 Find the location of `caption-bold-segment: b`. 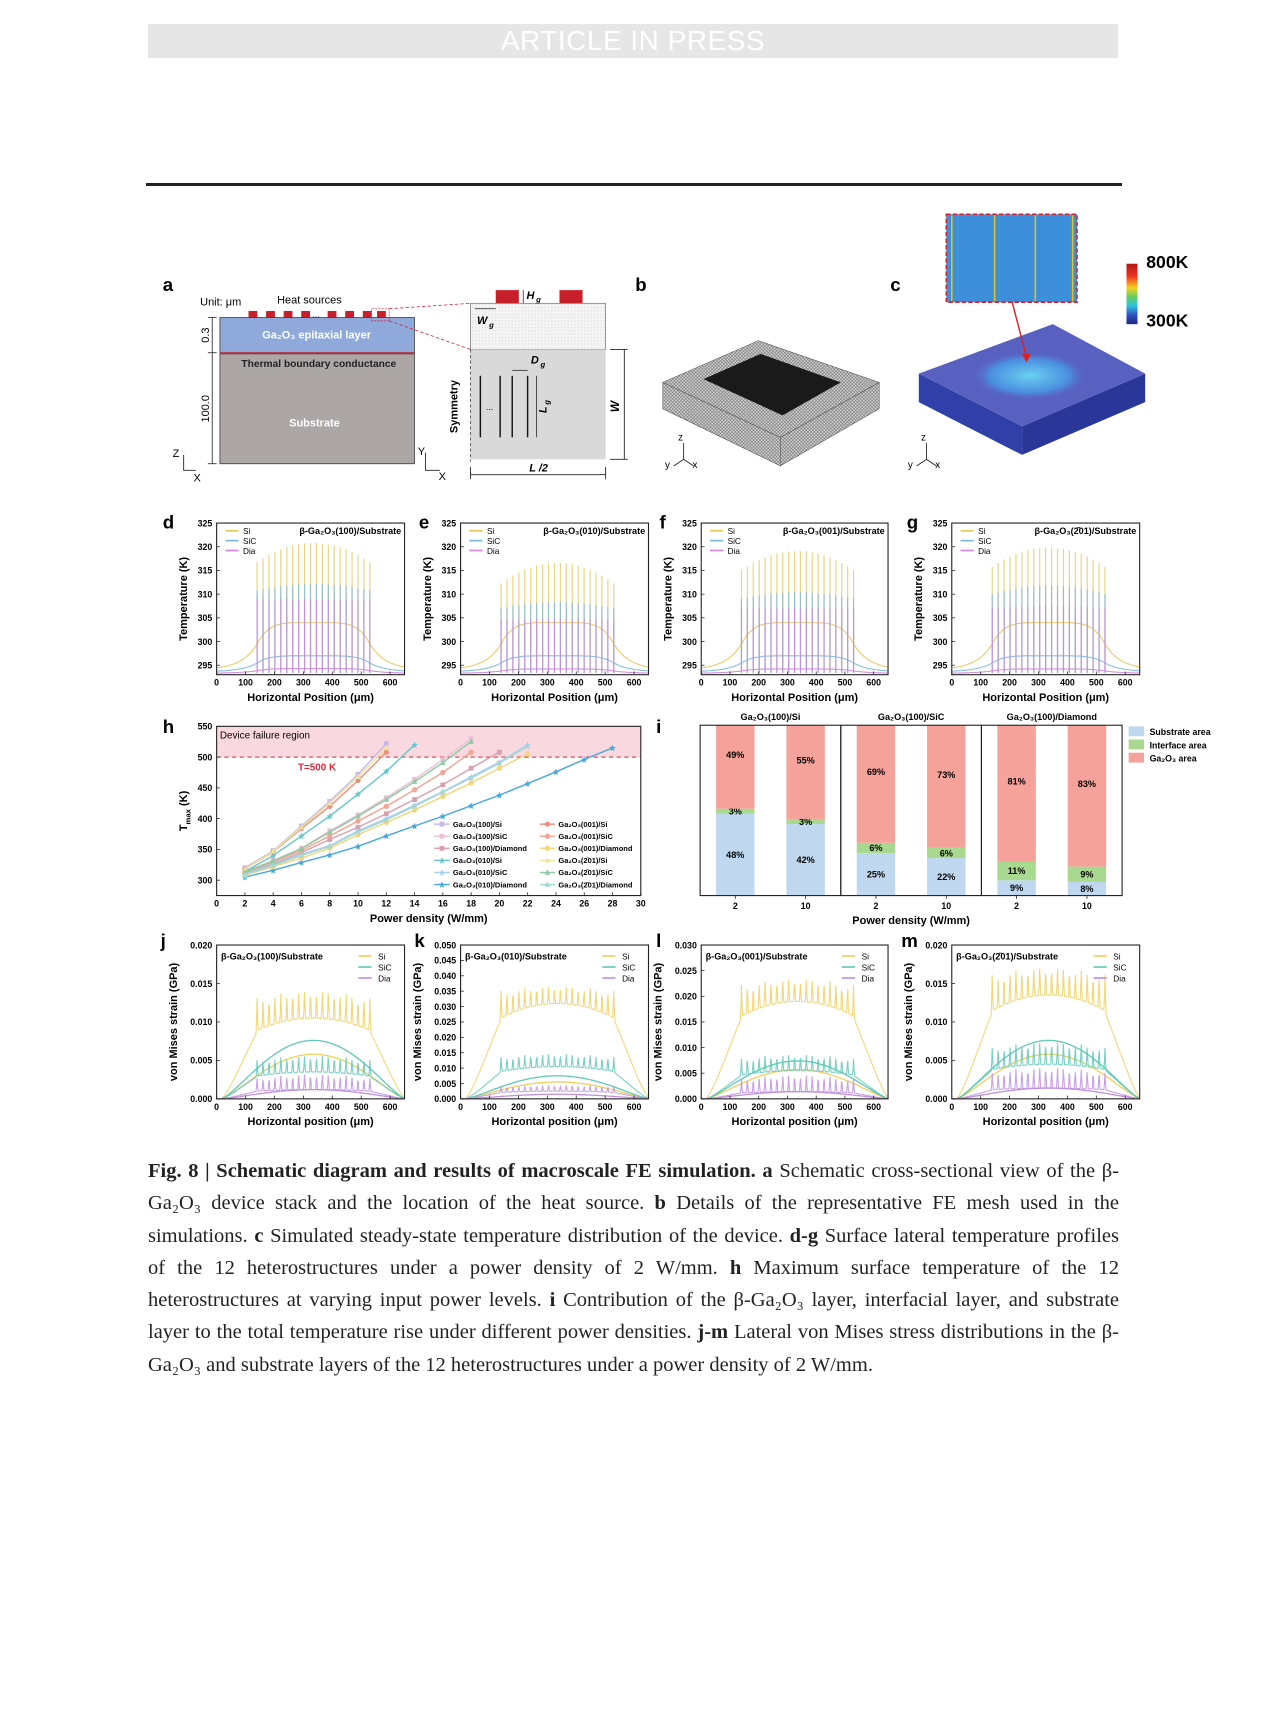

caption-bold-segment: b is located at coordinates (660, 1203).